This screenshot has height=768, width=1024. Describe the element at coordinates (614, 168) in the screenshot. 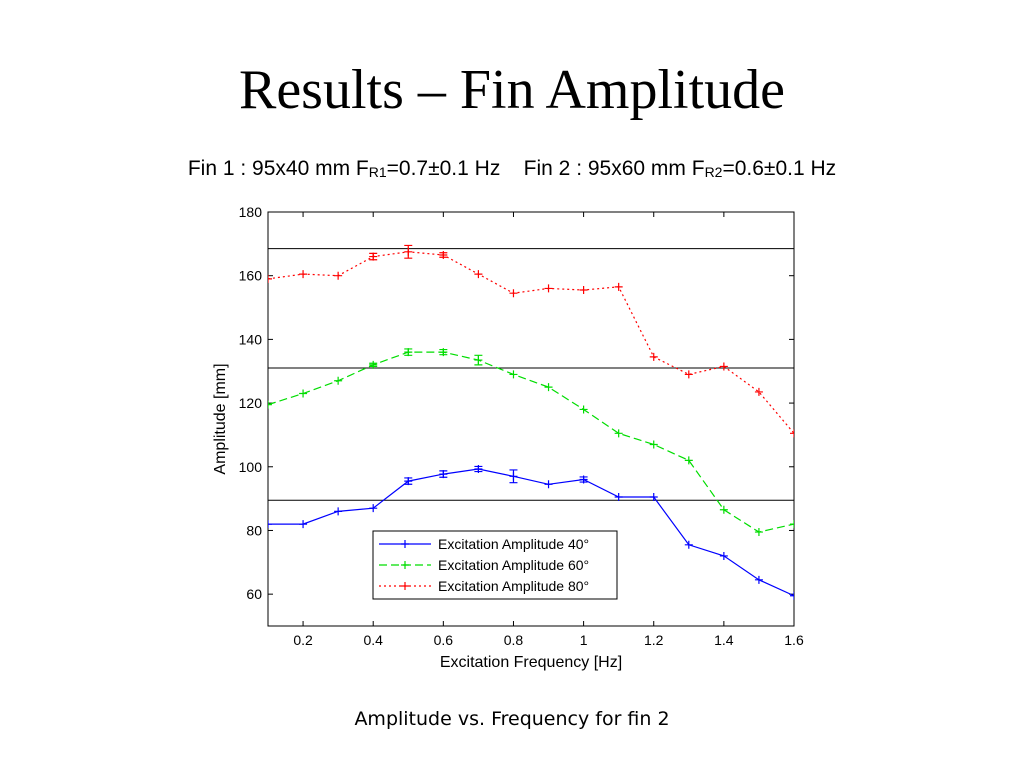

I see `fin2-text: Fin 2 : 95x60 mm F` at that location.